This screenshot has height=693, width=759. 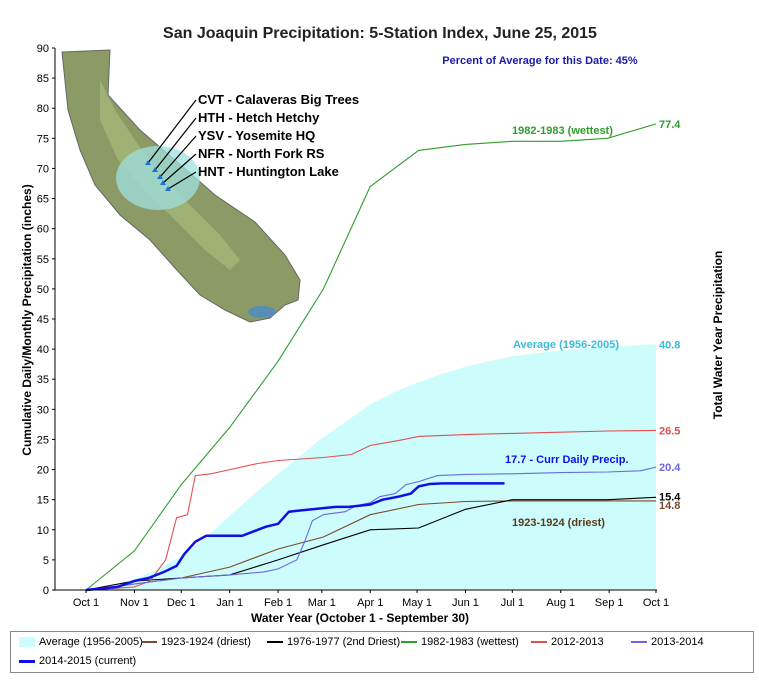 I want to click on end-value-label: 77.4, so click(x=670, y=125).